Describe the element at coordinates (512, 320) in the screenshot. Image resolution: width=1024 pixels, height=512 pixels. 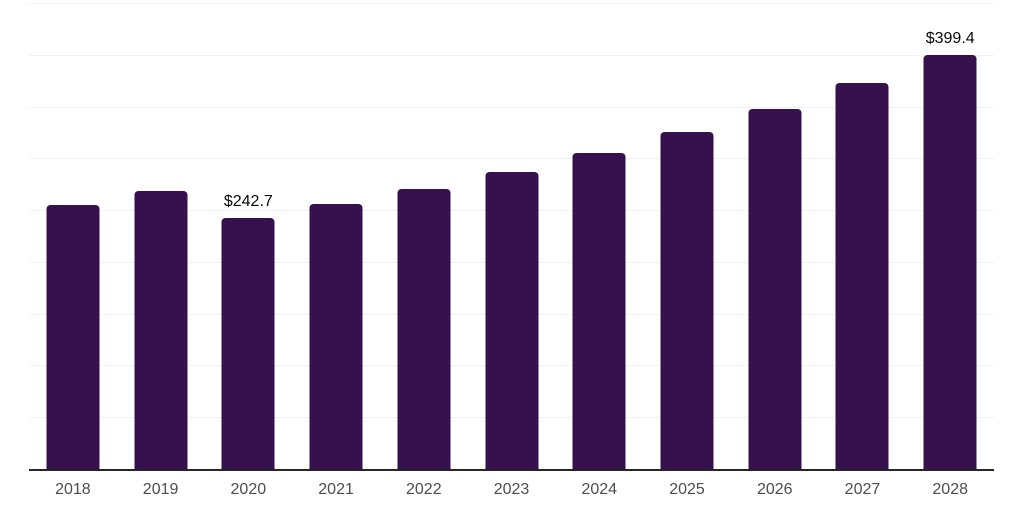
I see `bar-2023` at that location.